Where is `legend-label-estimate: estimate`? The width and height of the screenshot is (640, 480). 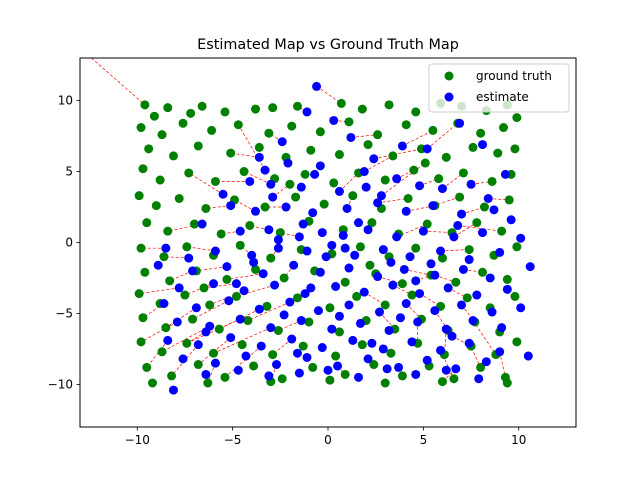 legend-label-estimate: estimate is located at coordinates (502, 97).